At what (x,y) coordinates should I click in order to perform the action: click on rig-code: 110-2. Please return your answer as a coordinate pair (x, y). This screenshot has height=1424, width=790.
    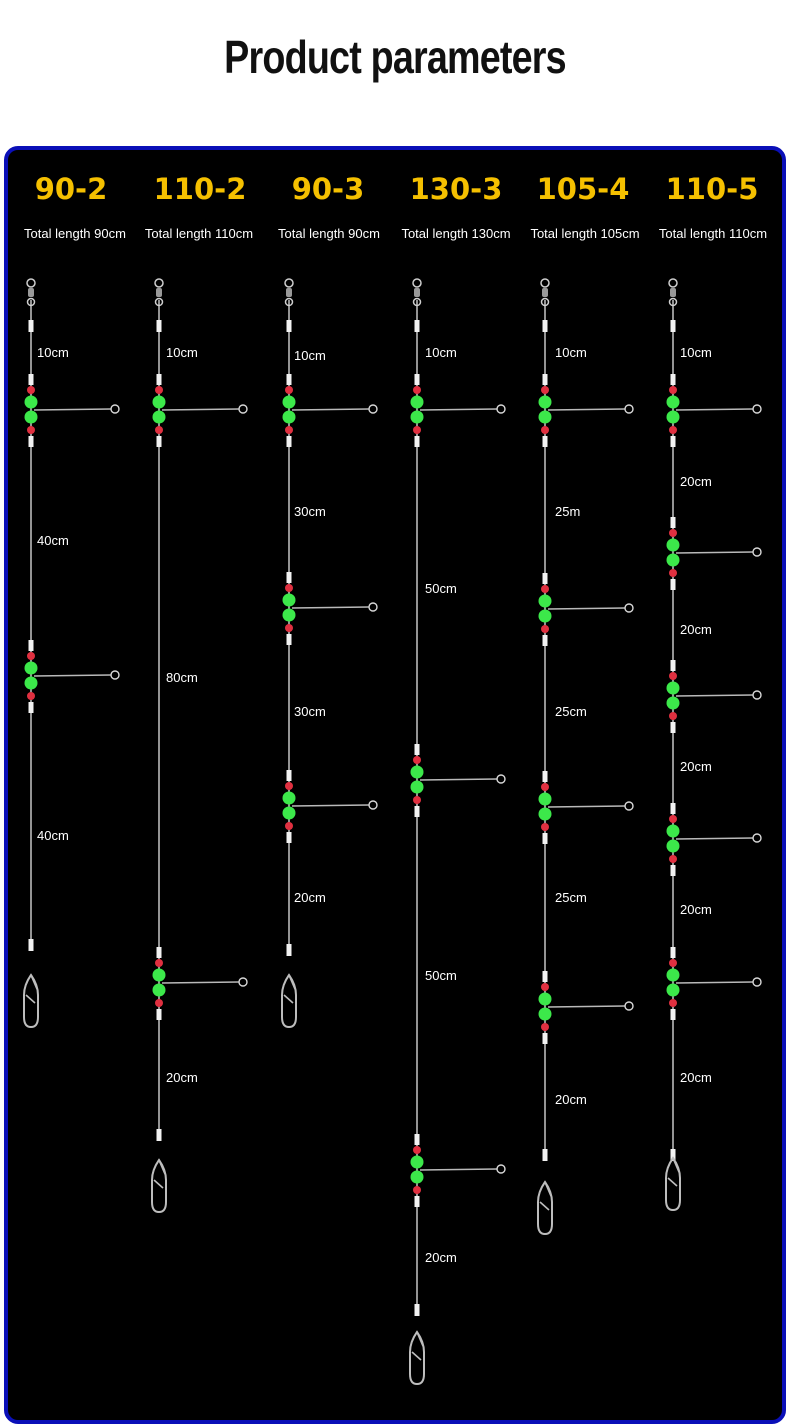
    Looking at the image, I should click on (200, 189).